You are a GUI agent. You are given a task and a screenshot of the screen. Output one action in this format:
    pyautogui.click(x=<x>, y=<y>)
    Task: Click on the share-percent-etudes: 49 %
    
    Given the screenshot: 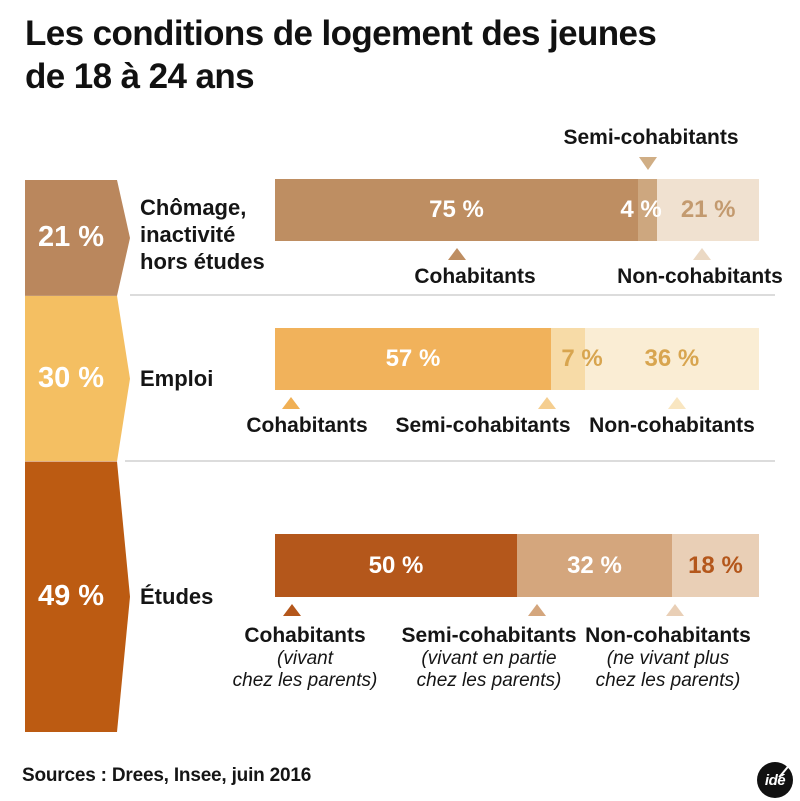 What is the action you would take?
    pyautogui.click(x=71, y=596)
    